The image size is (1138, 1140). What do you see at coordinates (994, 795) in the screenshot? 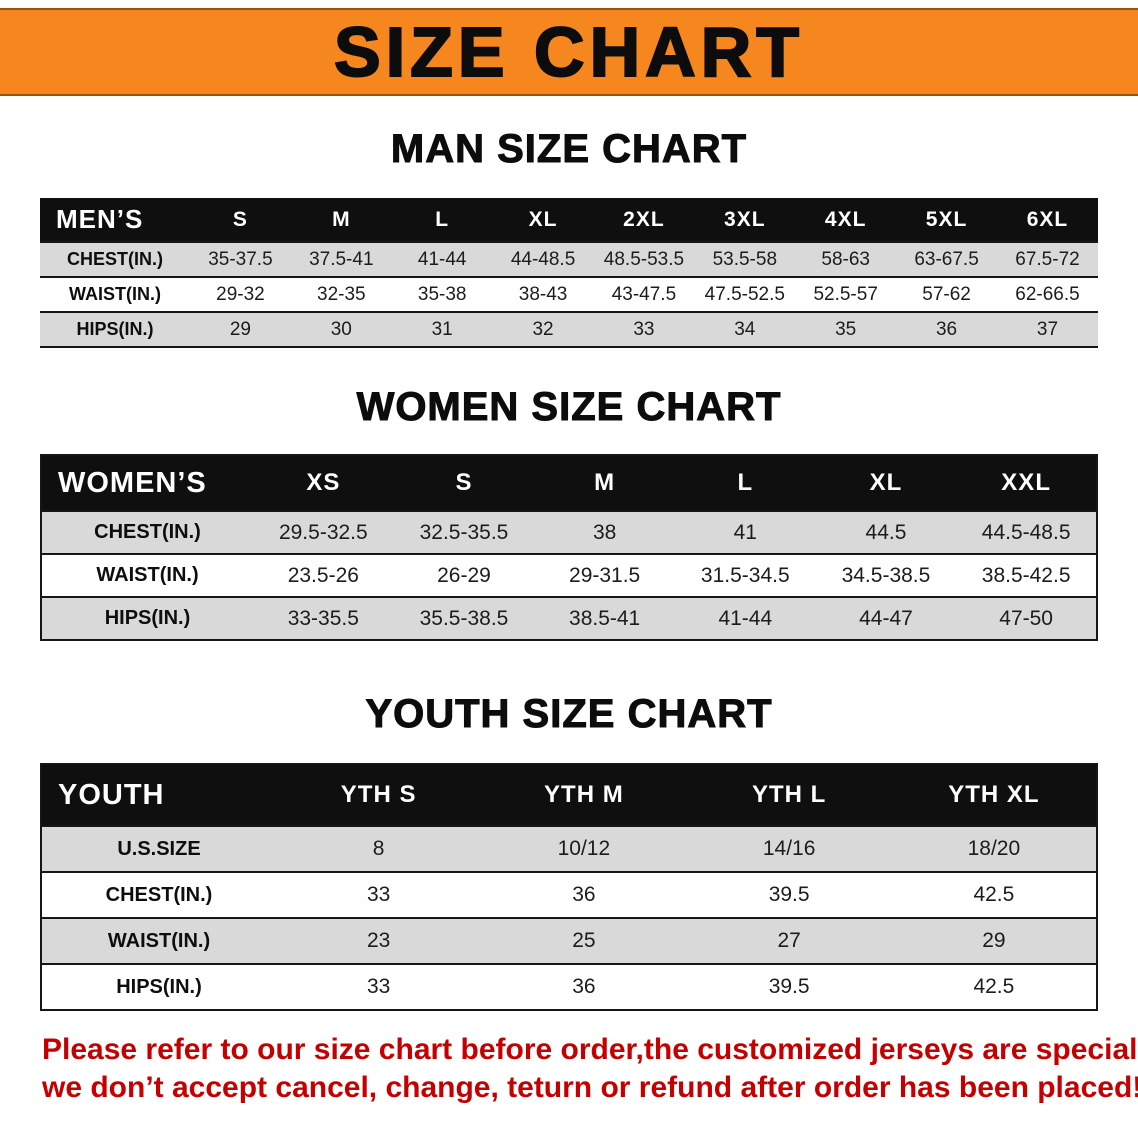
I see `size-column-header: YTH XL` at bounding box center [994, 795].